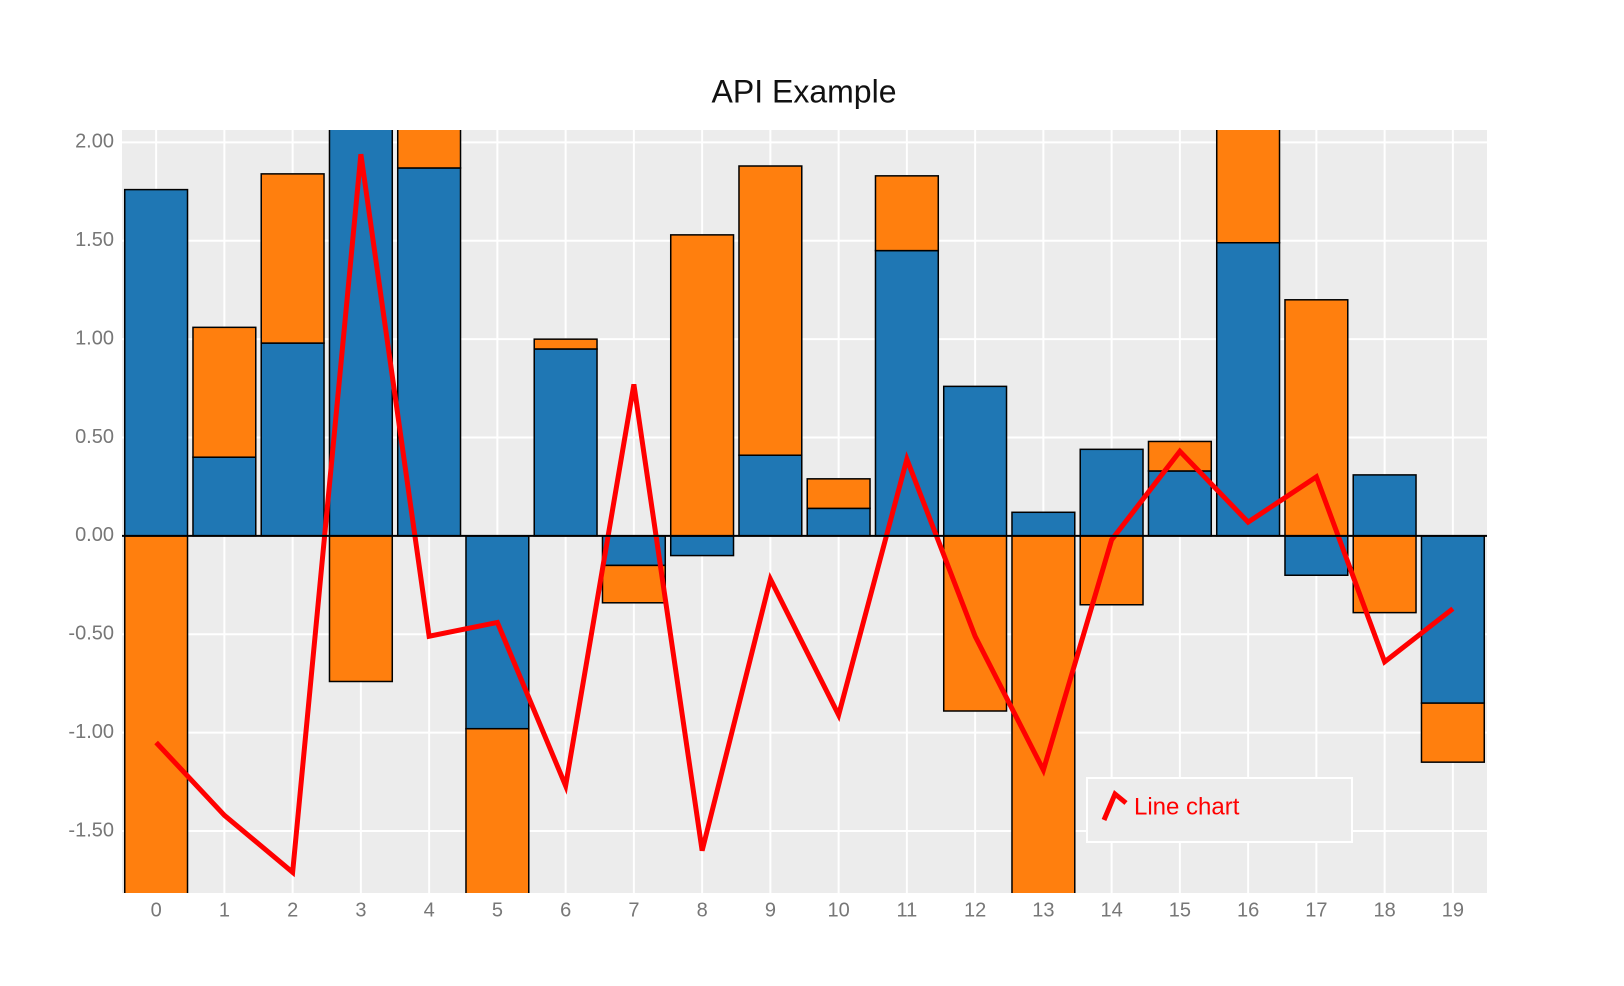 The height and width of the screenshot is (986, 1624). What do you see at coordinates (1114, 805) in the screenshot?
I see `legend-icon` at bounding box center [1114, 805].